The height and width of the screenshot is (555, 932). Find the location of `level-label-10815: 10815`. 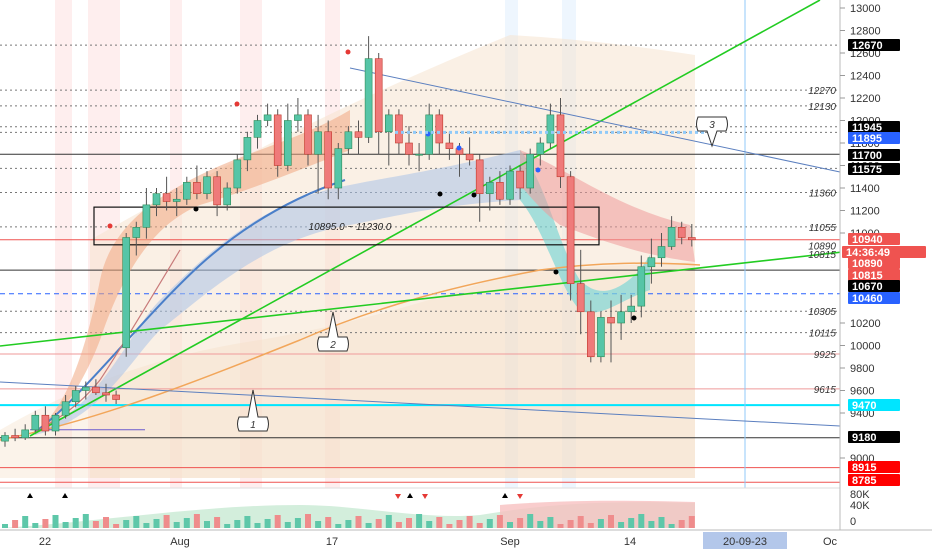

level-label-10815: 10815 is located at coordinates (822, 255).